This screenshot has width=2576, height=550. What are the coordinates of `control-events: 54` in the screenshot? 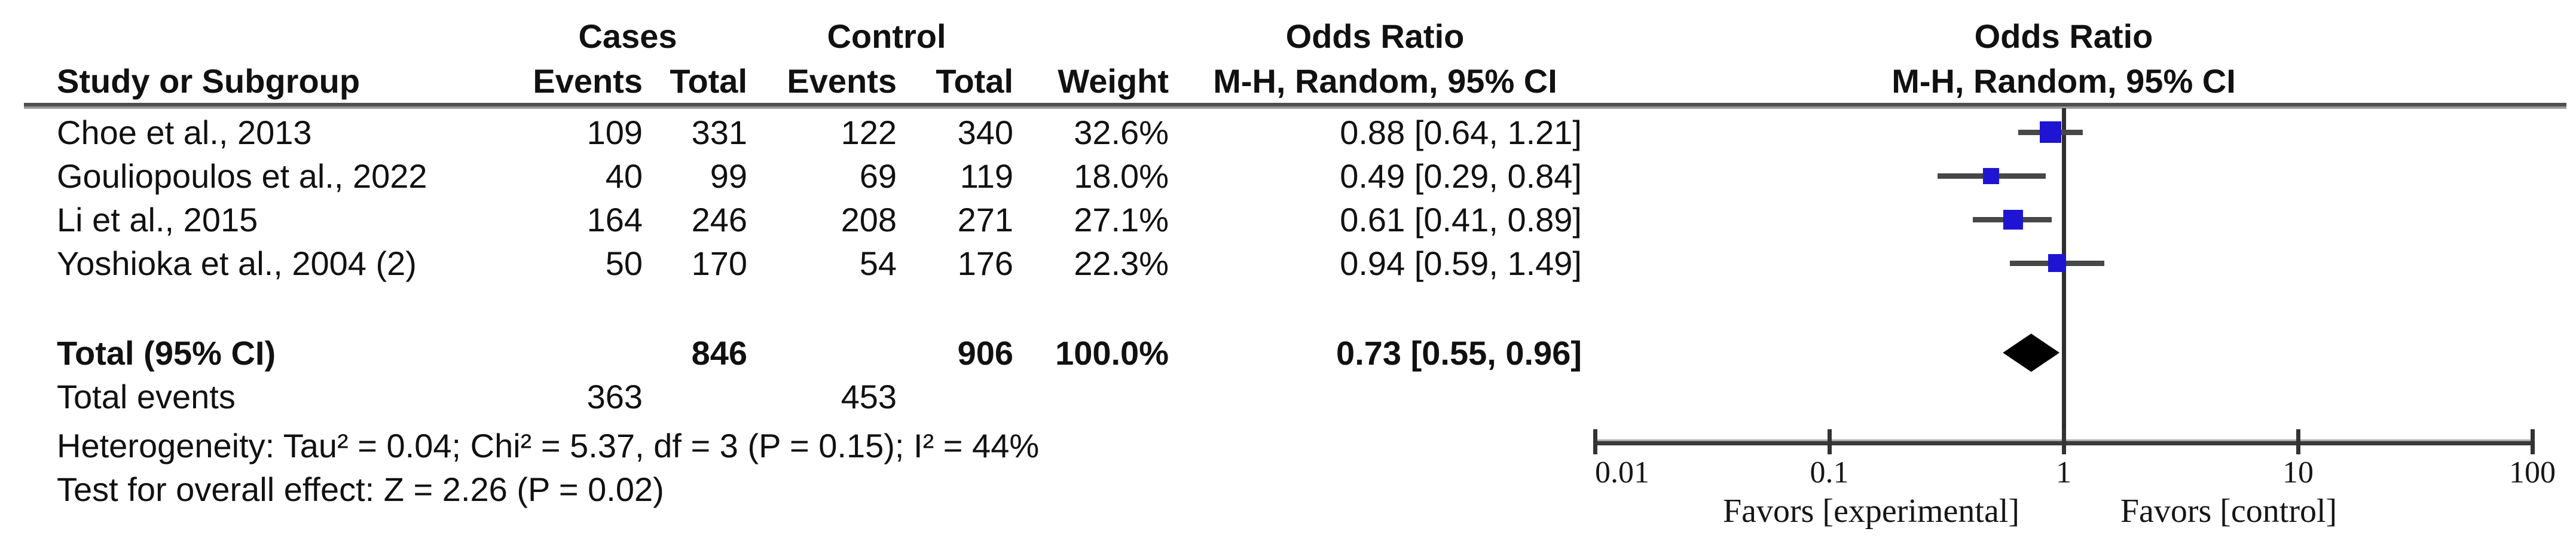 It's located at (878, 263).